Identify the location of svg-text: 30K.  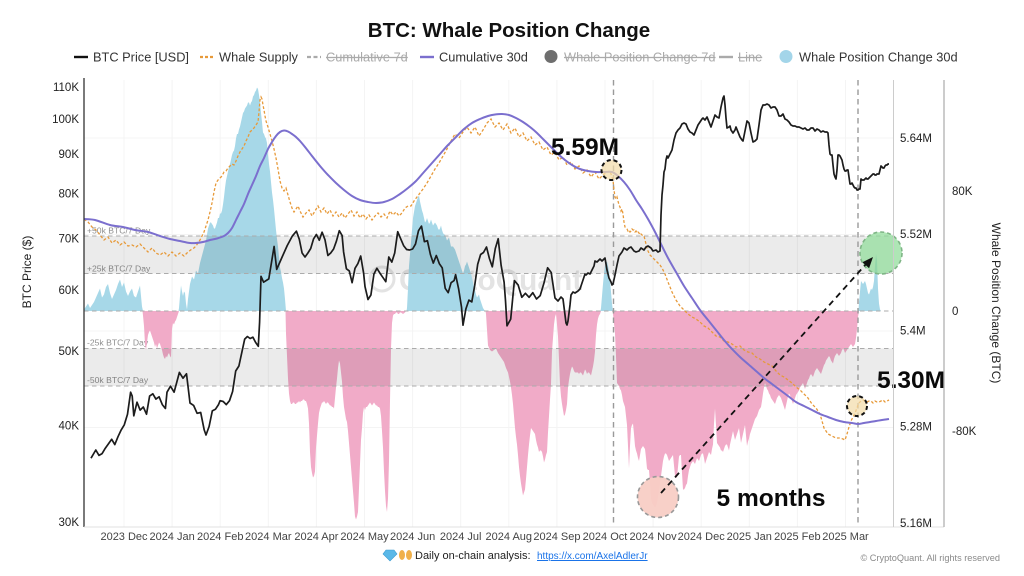
(69, 523).